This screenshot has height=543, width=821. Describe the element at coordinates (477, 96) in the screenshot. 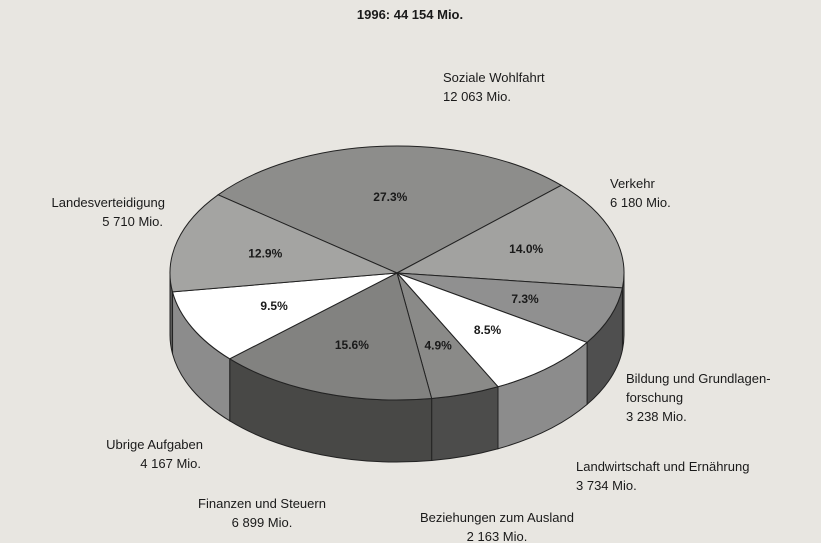

I see `value-label: 12 063 Mio.` at that location.